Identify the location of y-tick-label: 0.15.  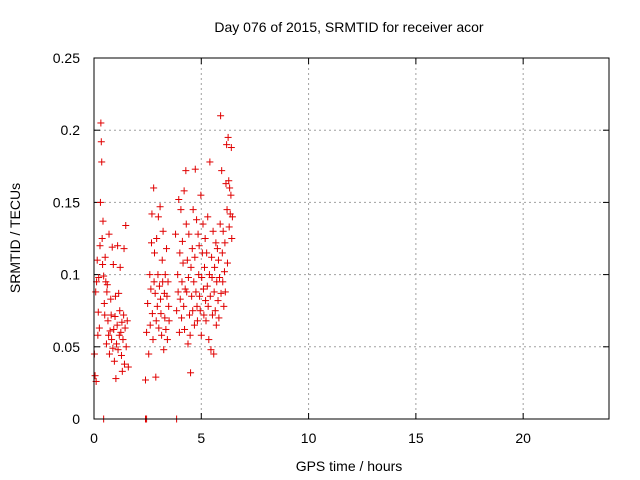
(66, 202).